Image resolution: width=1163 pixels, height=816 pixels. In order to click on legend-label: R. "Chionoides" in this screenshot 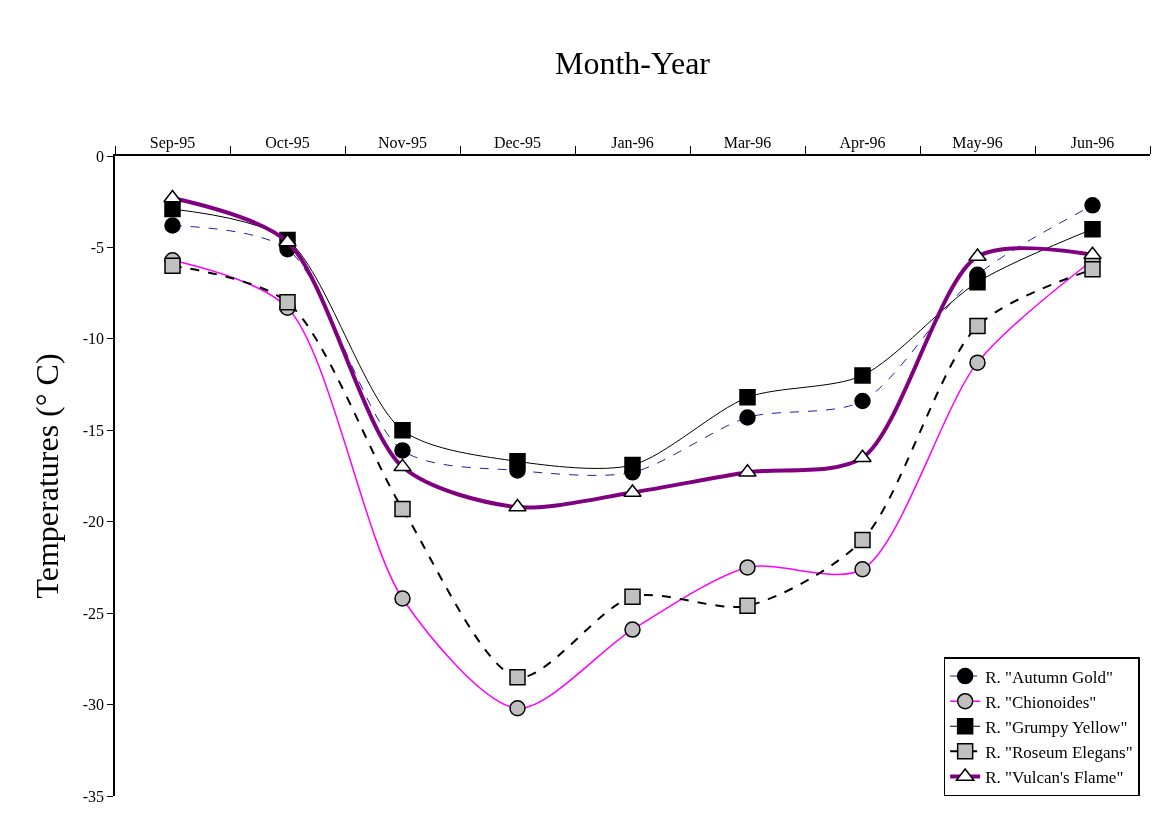, I will do `click(1041, 702)`.